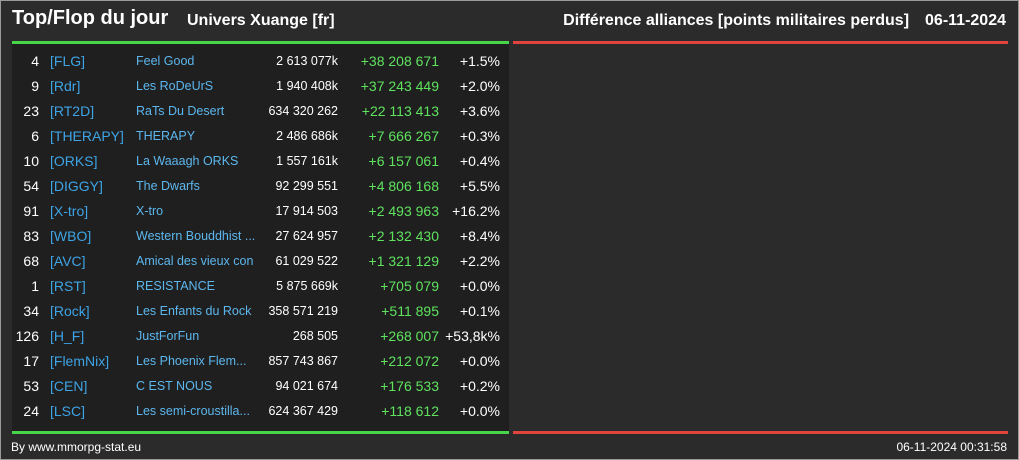 The width and height of the screenshot is (1019, 460). I want to click on alliance-tag: [DIGGY], so click(76, 186).